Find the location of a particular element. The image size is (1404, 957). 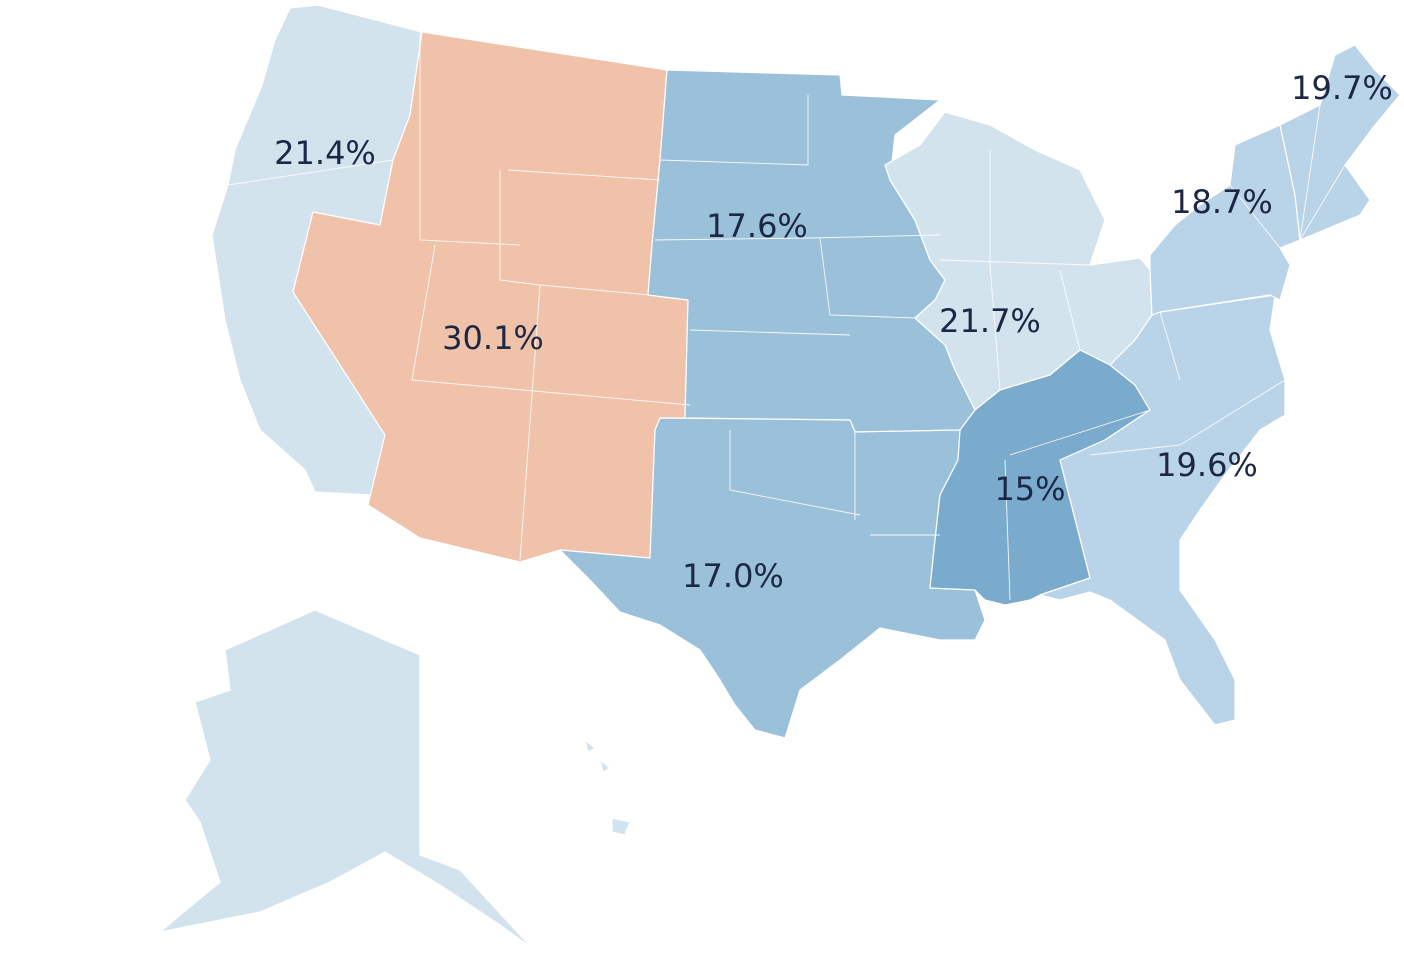

region-label: 17.0% is located at coordinates (733, 576).